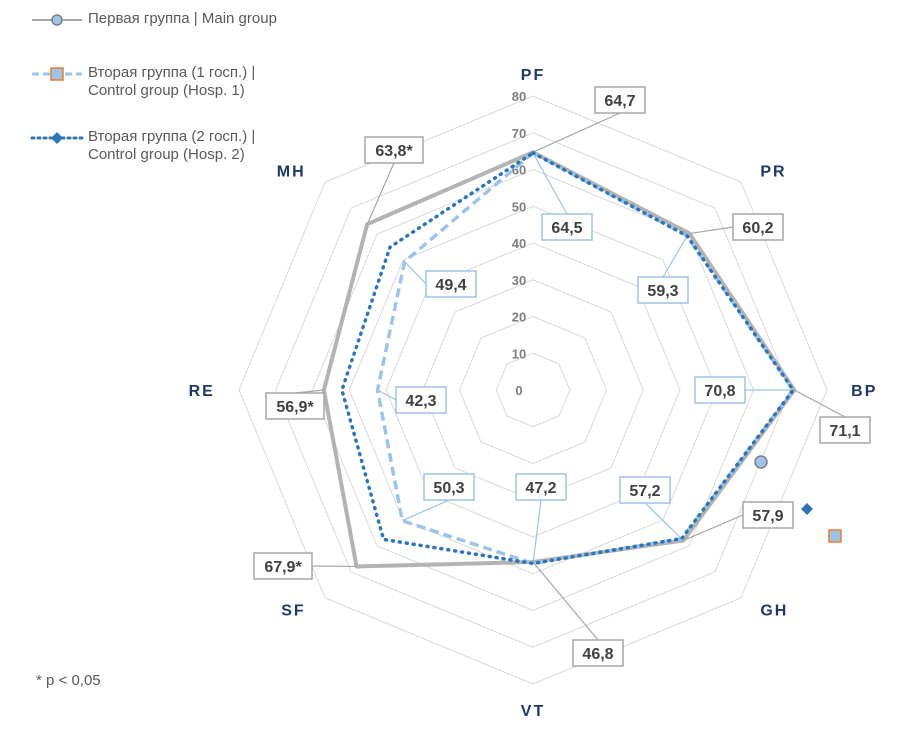 The image size is (900, 730). What do you see at coordinates (864, 391) in the screenshot?
I see `axis-label-bp: BP` at bounding box center [864, 391].